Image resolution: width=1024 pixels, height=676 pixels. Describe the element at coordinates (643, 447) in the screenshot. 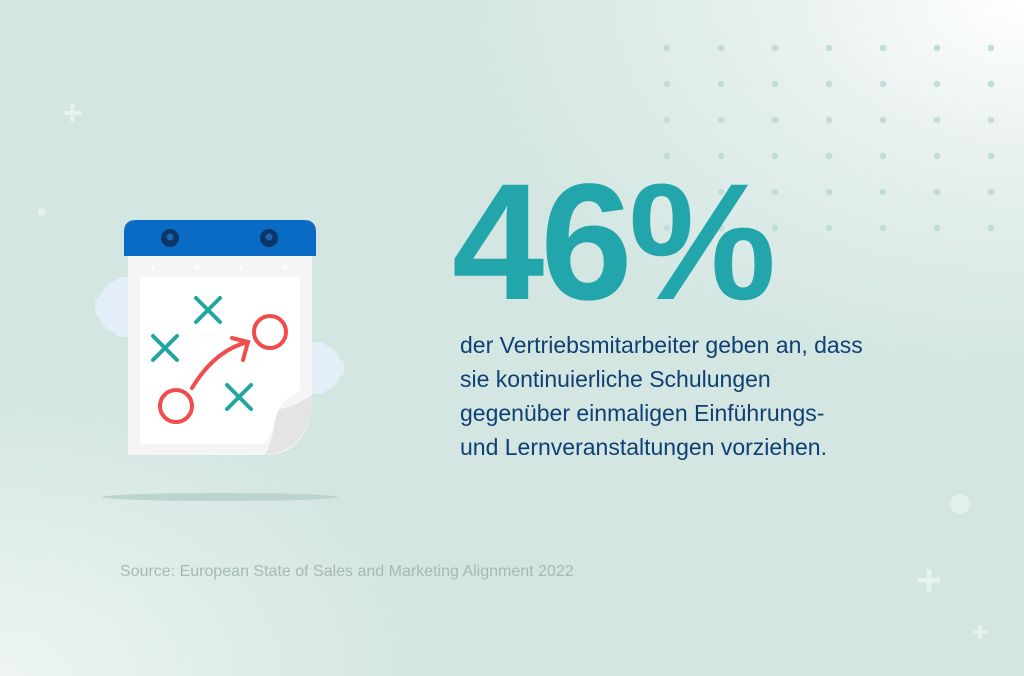

I see `description-line: und Lernveranstaltungen vorziehen.` at that location.